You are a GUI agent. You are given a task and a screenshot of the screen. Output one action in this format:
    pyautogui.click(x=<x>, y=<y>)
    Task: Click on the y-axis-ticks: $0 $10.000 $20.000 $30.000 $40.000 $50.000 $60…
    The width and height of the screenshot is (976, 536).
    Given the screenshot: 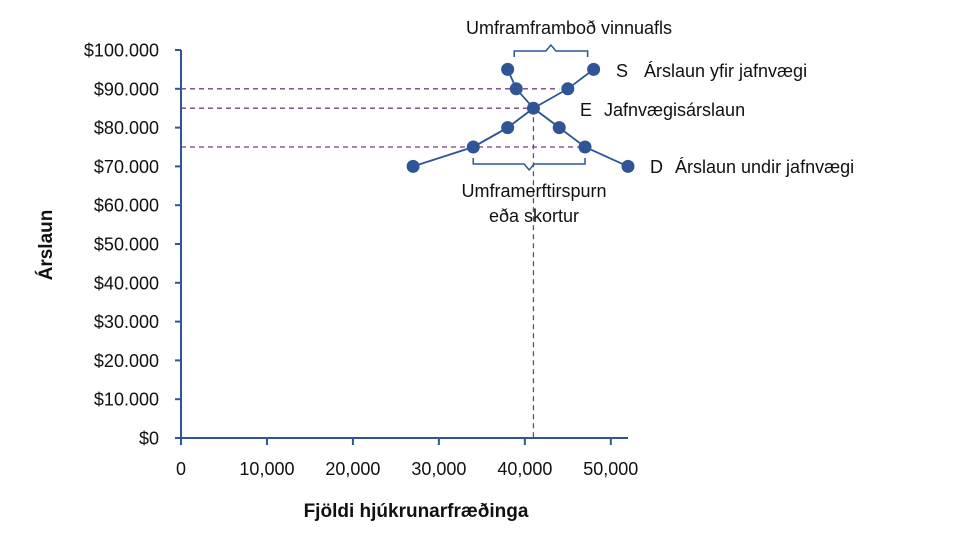 What is the action you would take?
    pyautogui.click(x=132, y=245)
    